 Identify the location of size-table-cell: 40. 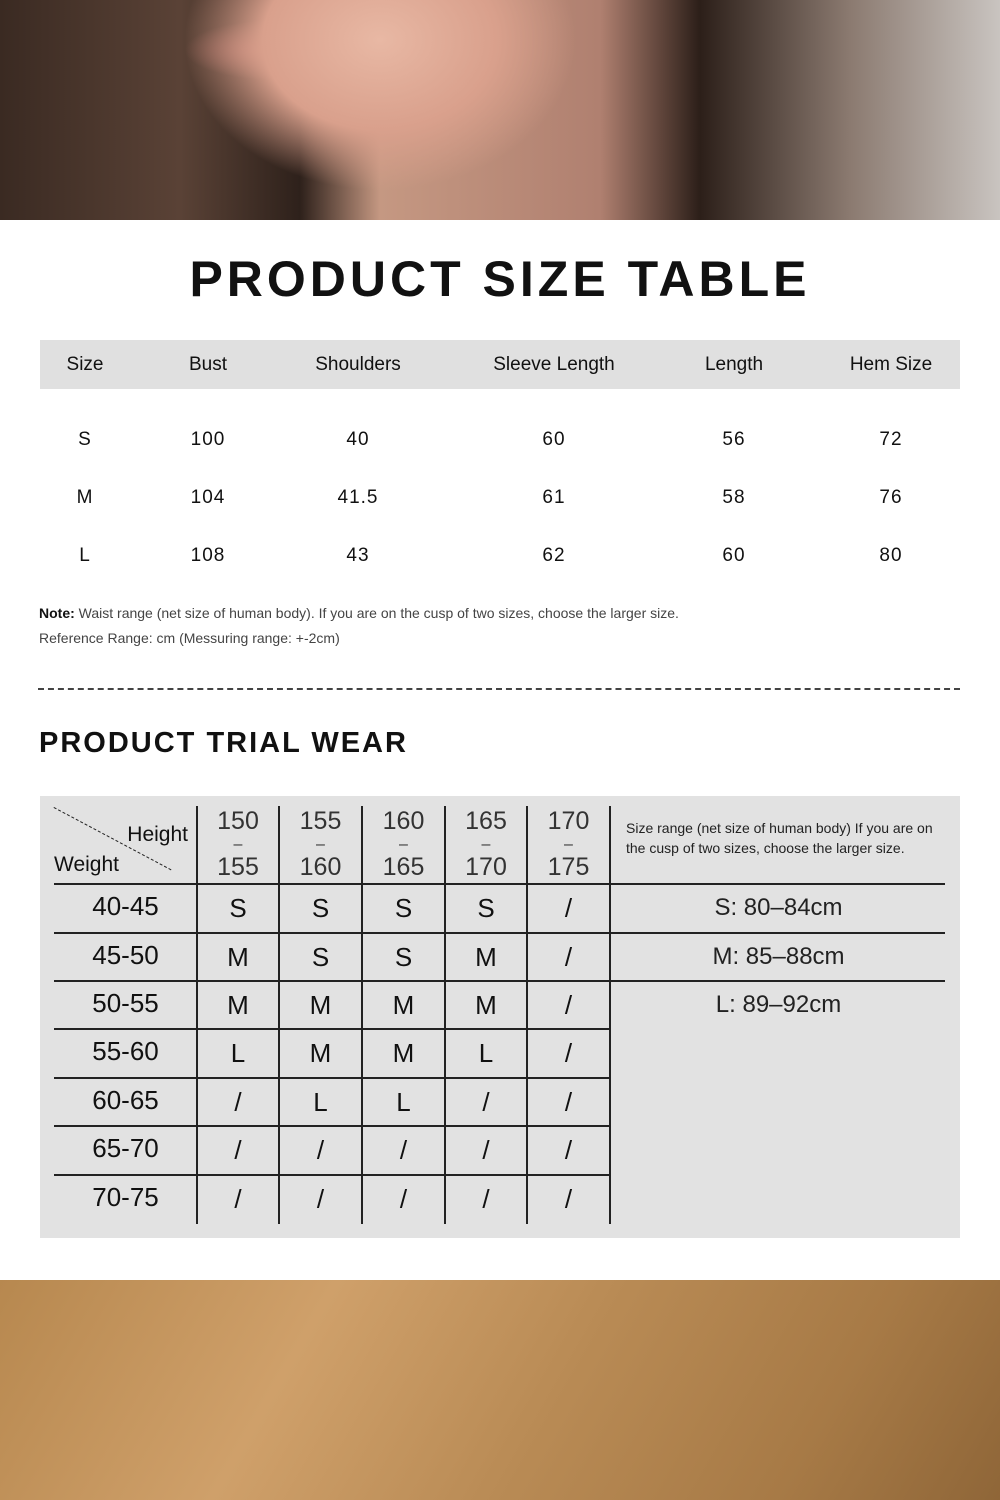
(358, 439).